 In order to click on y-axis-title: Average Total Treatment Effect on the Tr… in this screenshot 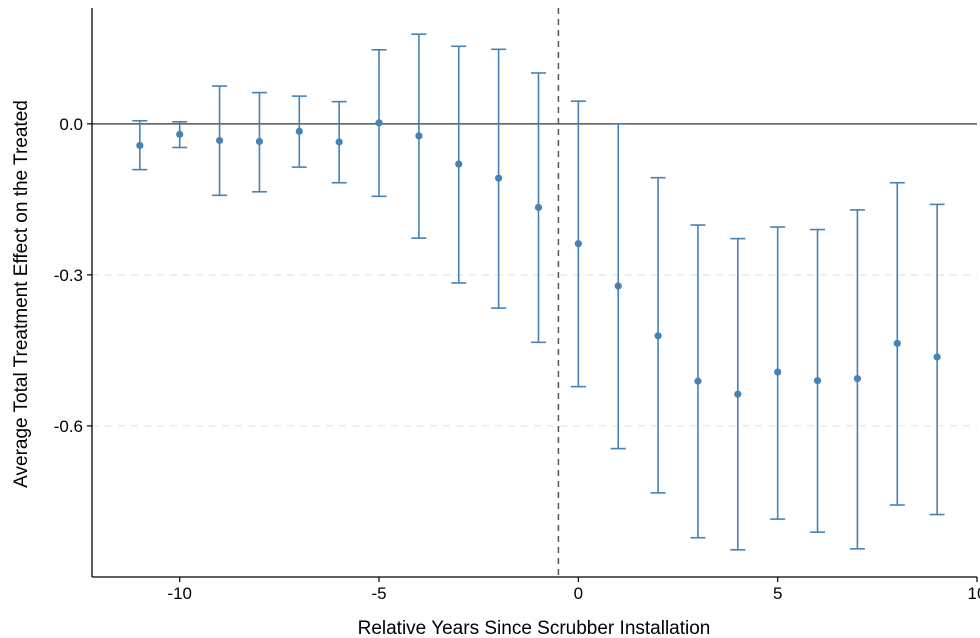, I will do `click(21, 294)`.